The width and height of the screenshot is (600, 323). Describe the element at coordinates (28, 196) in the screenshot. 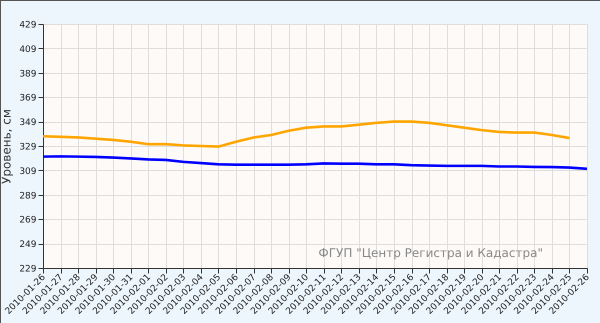

I see `y-tick-label: 289` at that location.